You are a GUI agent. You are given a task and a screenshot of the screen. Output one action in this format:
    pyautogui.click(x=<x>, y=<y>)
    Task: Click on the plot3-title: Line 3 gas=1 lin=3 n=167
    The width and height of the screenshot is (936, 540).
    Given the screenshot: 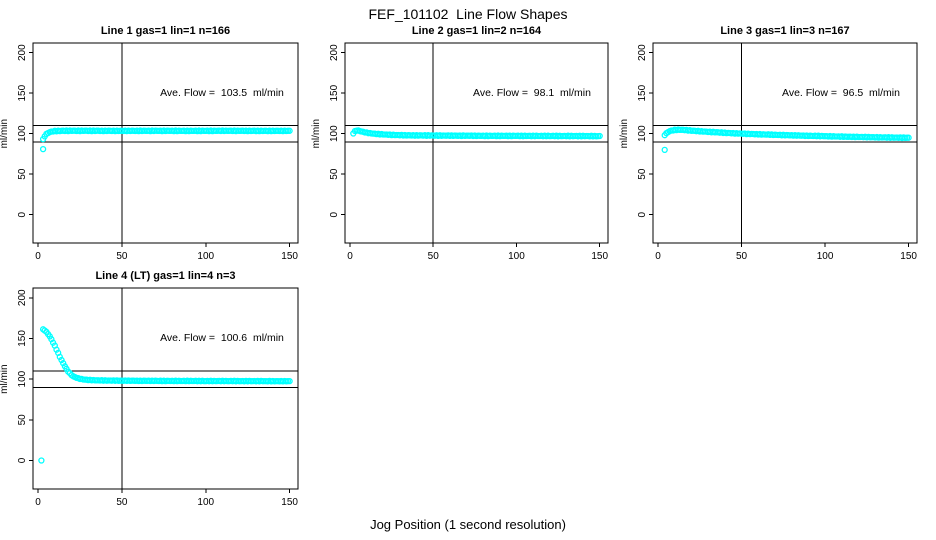 What is the action you would take?
    pyautogui.click(x=785, y=31)
    